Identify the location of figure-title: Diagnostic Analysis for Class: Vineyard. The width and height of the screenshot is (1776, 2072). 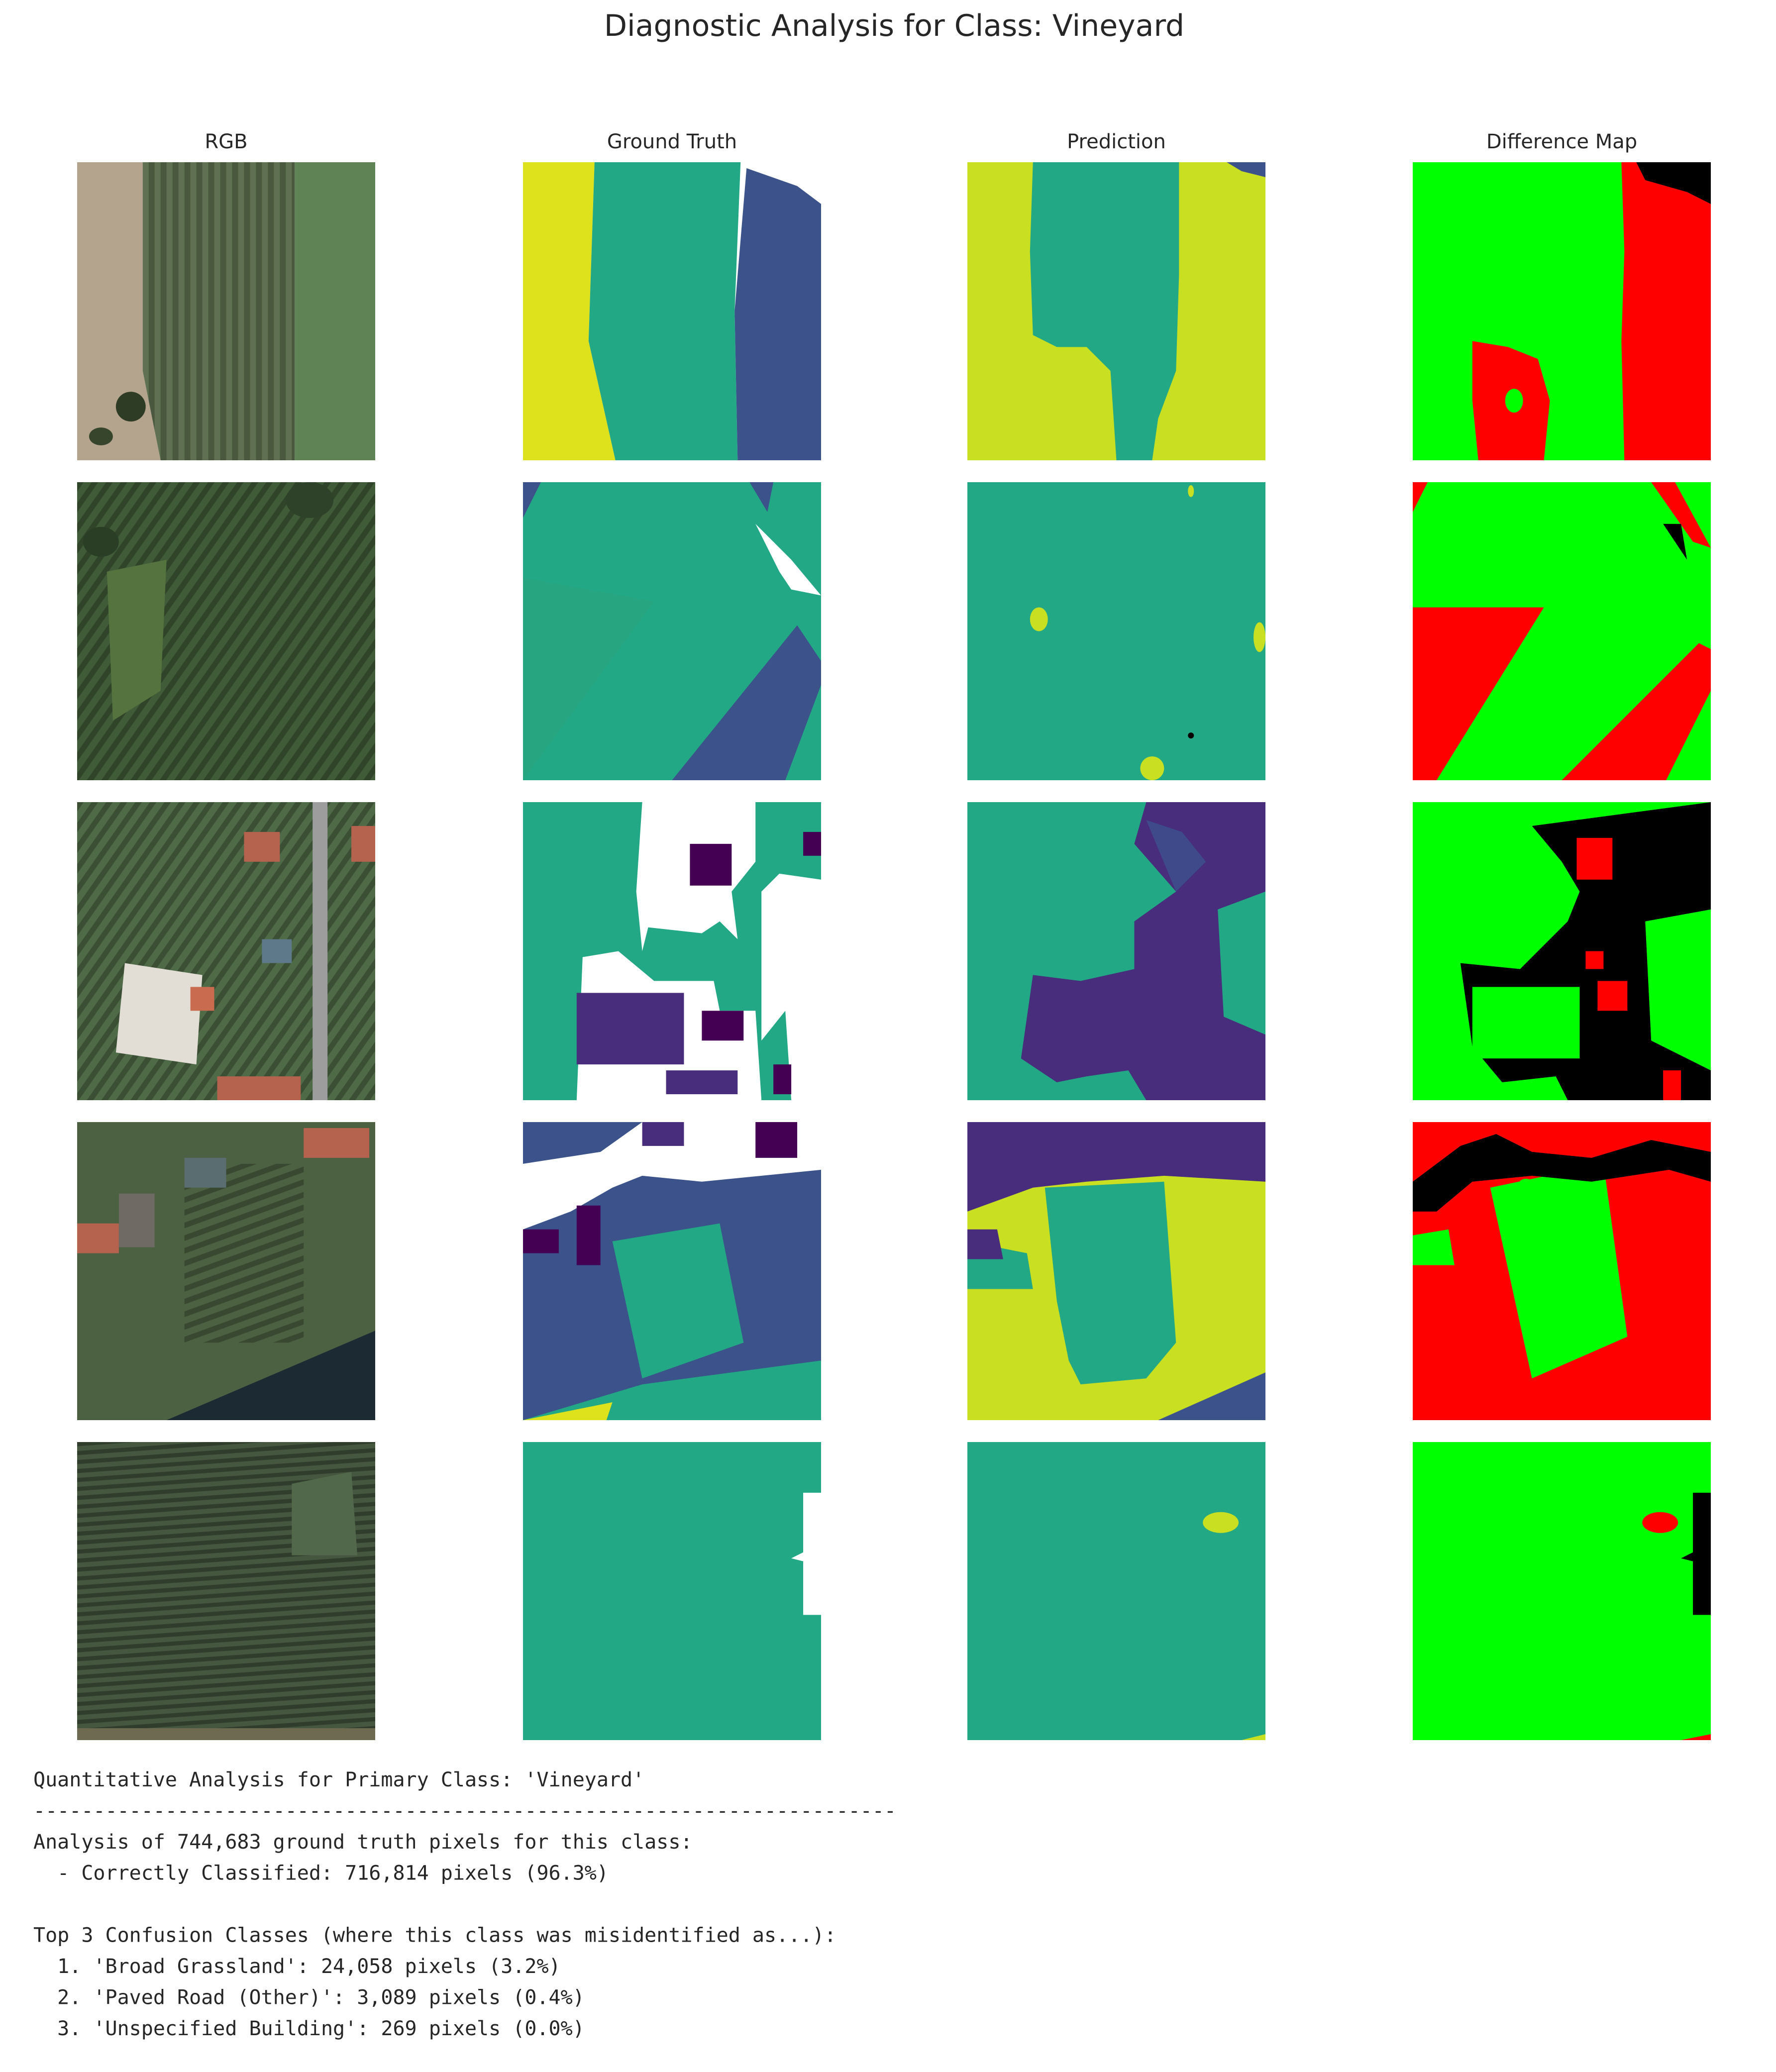
(894, 25).